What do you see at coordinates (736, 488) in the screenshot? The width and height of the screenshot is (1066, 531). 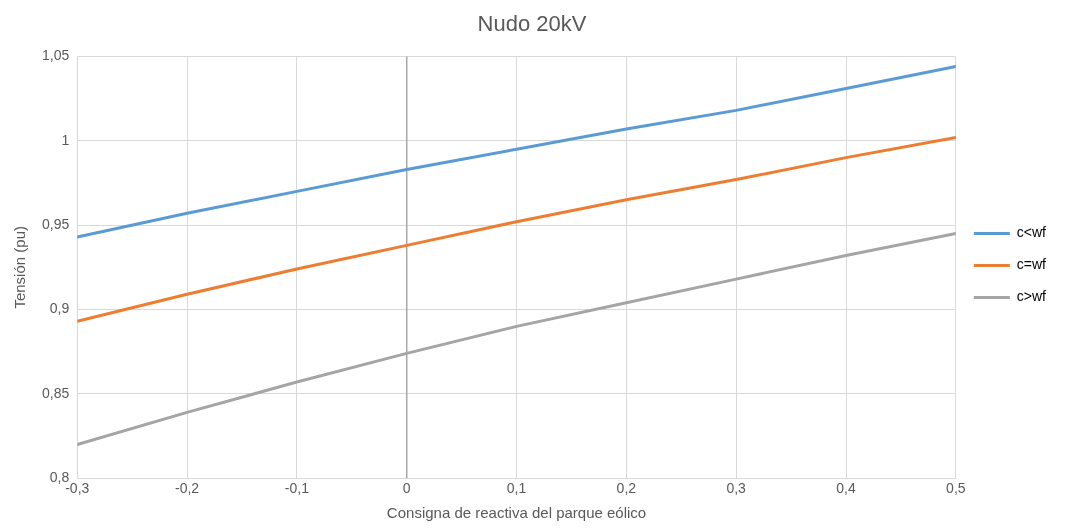 I see `x-tick-label: 0,3` at bounding box center [736, 488].